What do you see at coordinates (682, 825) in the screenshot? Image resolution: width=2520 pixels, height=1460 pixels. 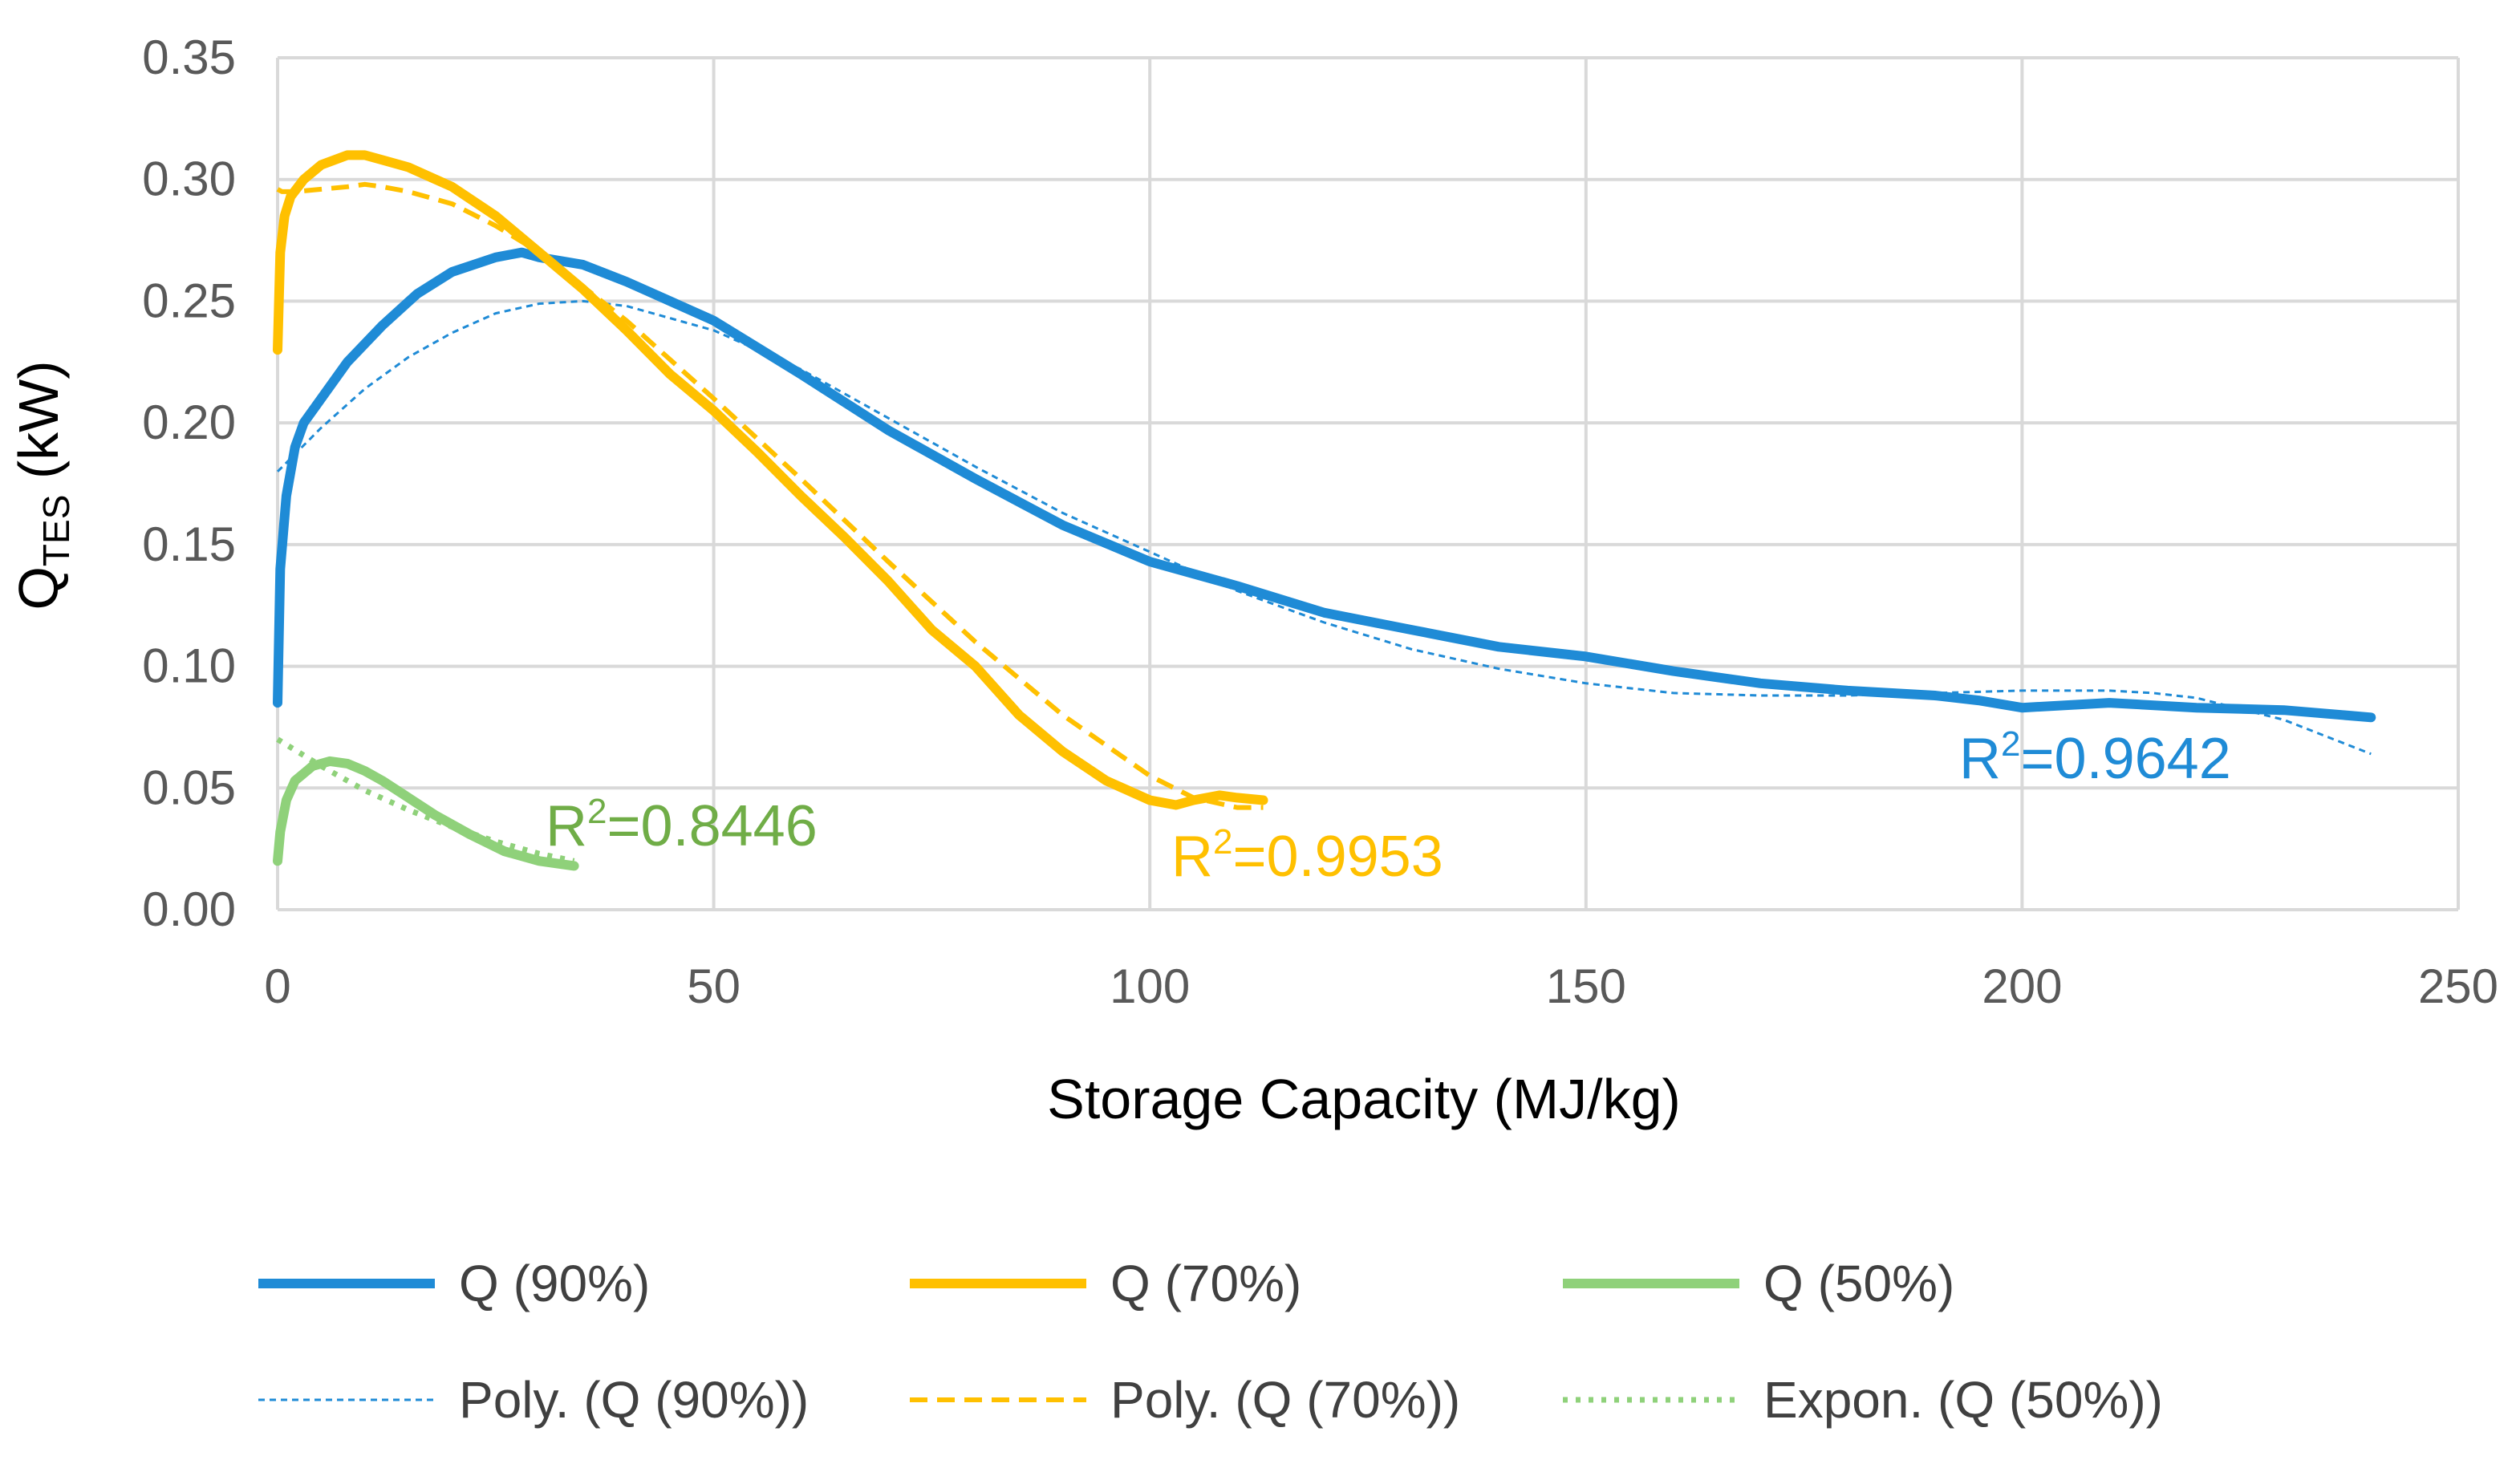 I see `r2-label-q50: R2=0.8446` at bounding box center [682, 825].